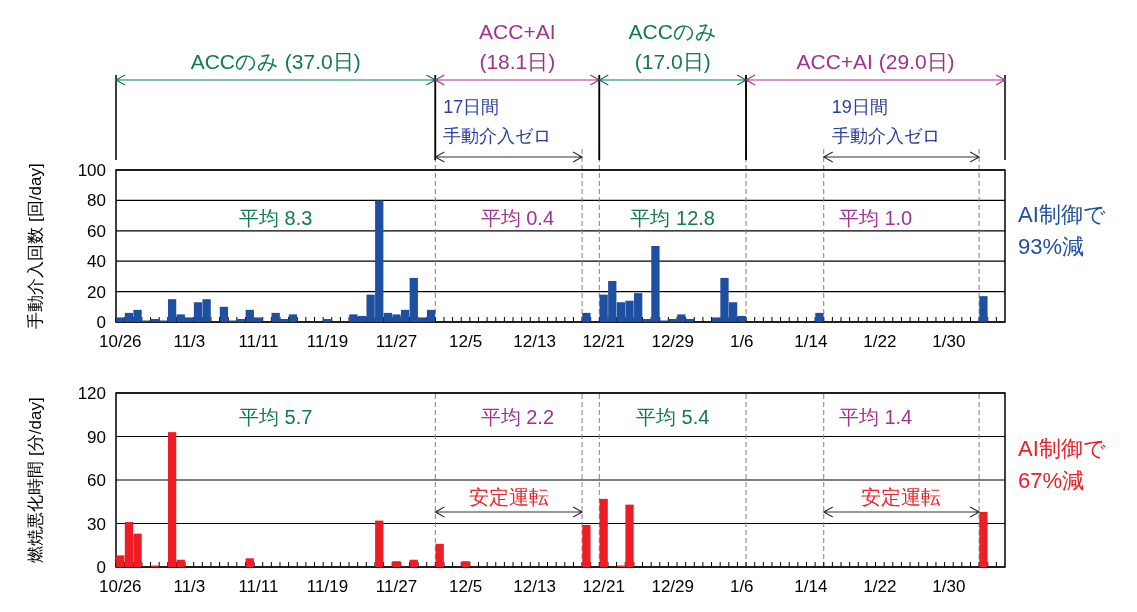 Image resolution: width=1137 pixels, height=612 pixels. What do you see at coordinates (875, 218) in the screenshot?
I see `annotation: 平均 1.0` at bounding box center [875, 218].